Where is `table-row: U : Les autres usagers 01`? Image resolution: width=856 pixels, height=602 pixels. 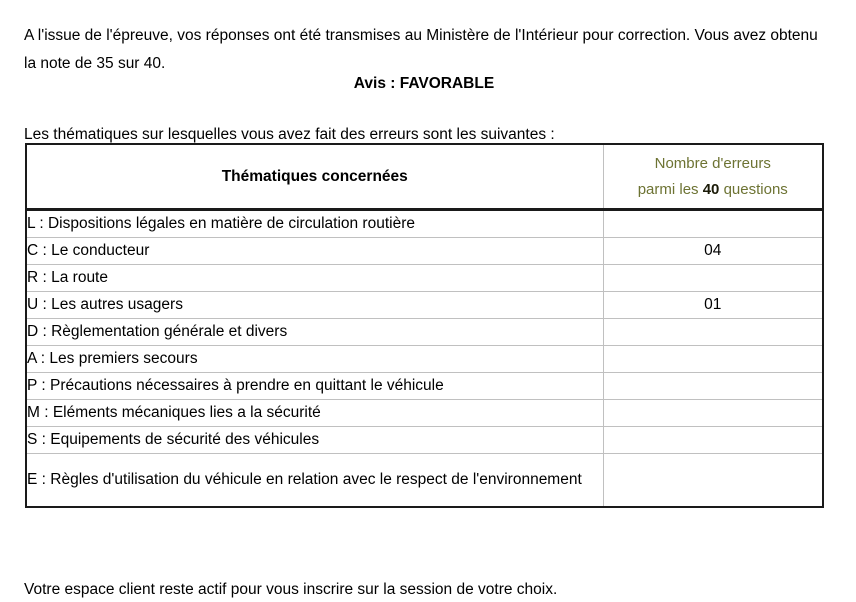 table-row: U : Les autres usagers 01 is located at coordinates (424, 305).